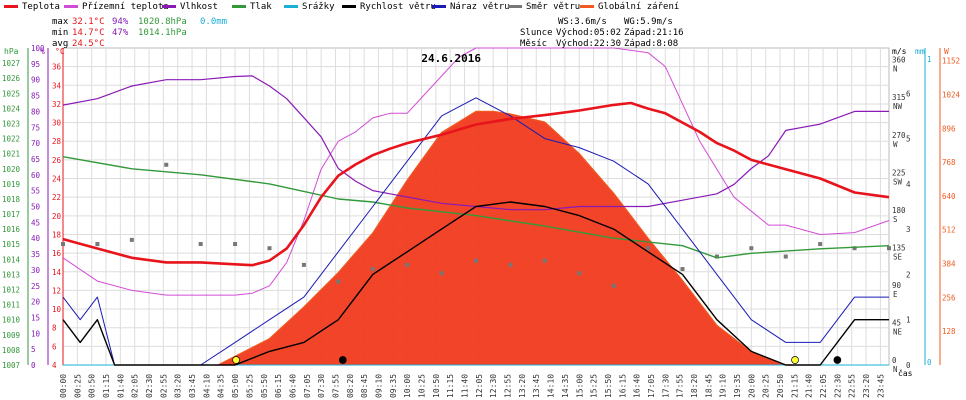  I want to click on degc-tick-label: 34, so click(57, 85).